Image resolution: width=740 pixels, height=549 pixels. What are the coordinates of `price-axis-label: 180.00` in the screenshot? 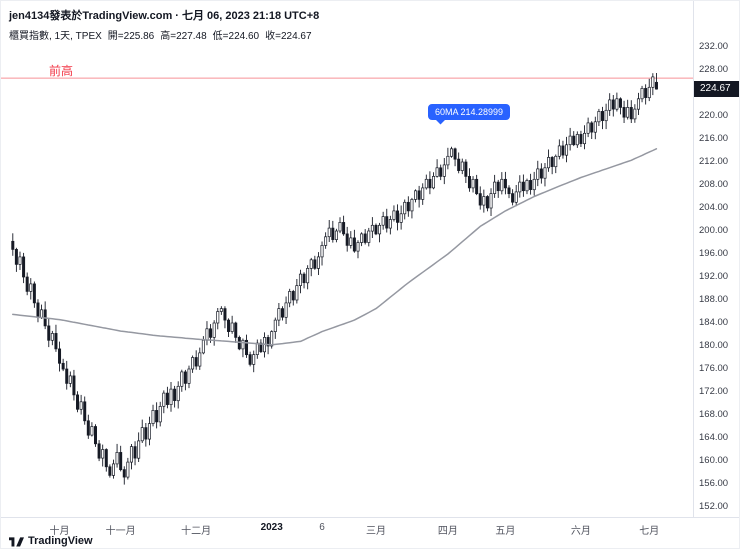 It's located at (714, 345).